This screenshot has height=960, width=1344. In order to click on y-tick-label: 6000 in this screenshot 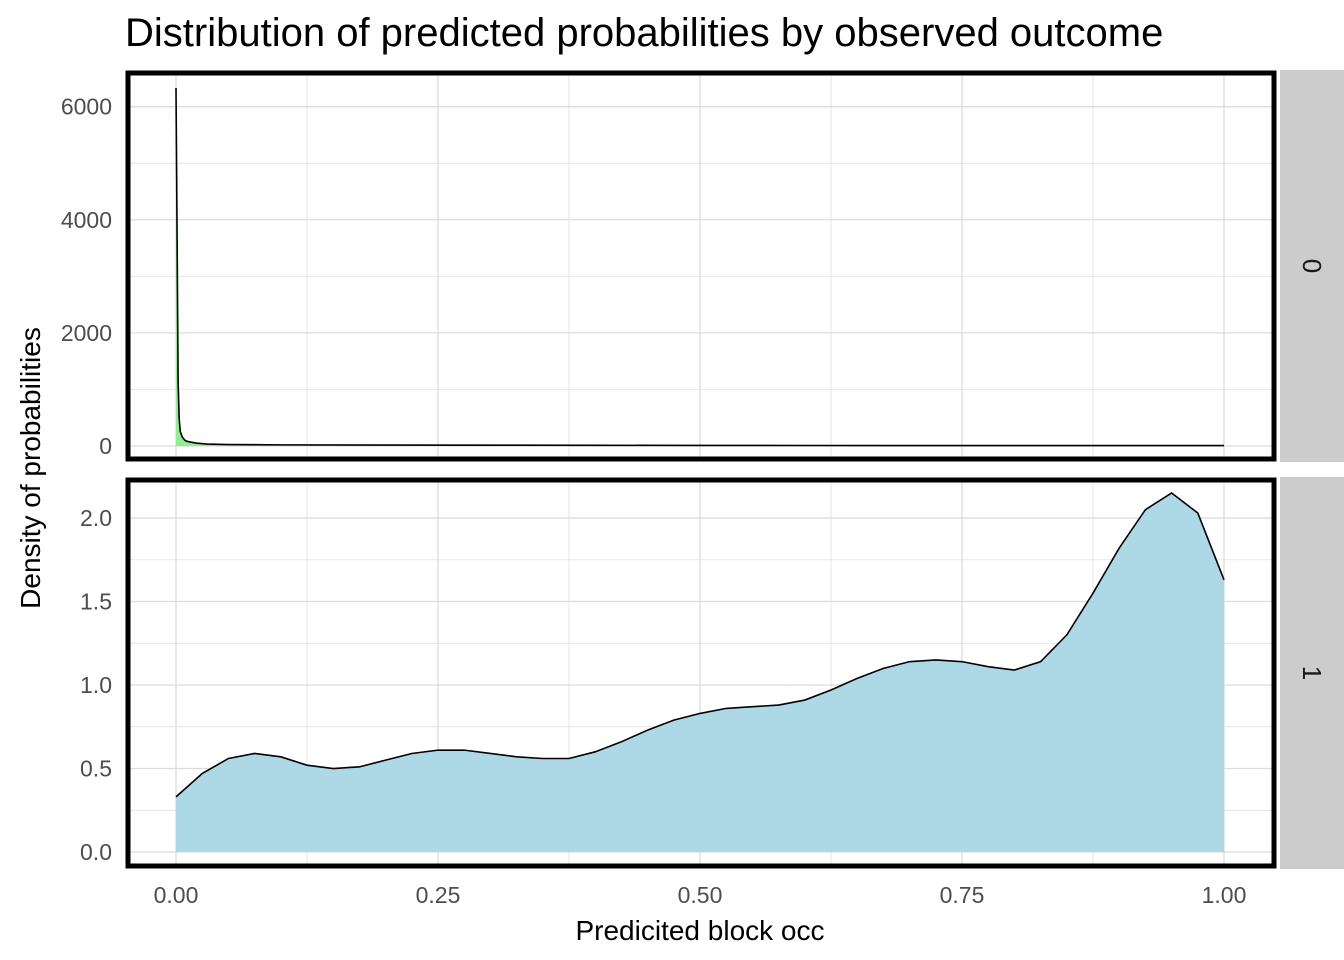, I will do `click(86, 107)`.